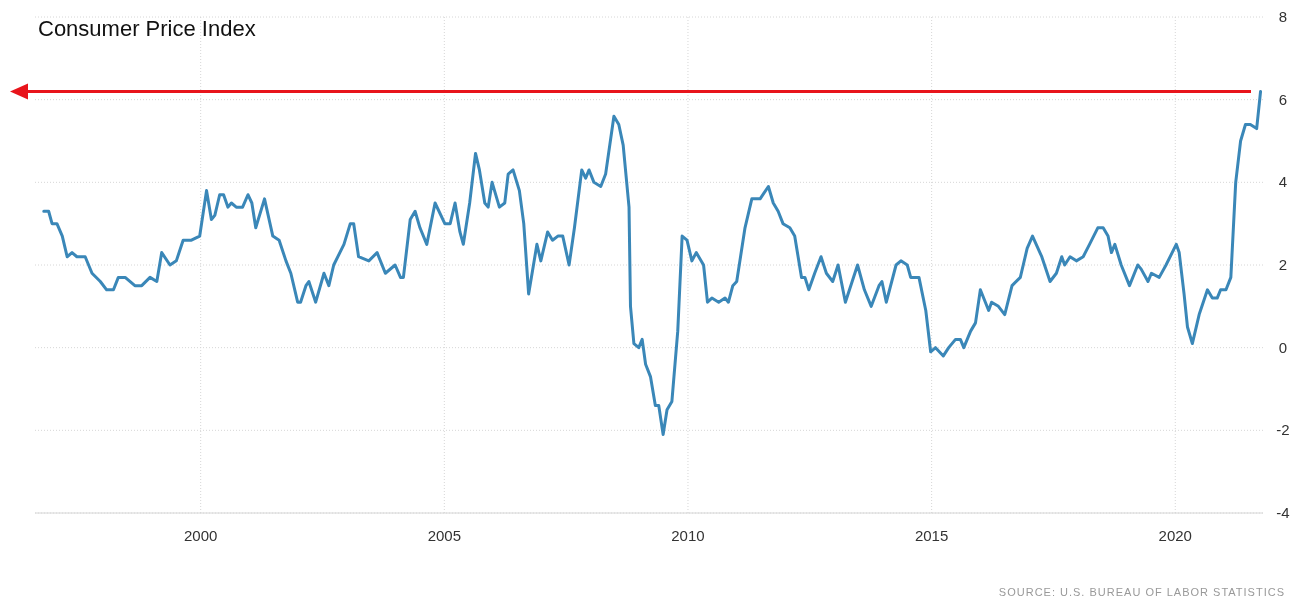  Describe the element at coordinates (147, 28) in the screenshot. I see `chart-title: Consumer Price Index` at that location.